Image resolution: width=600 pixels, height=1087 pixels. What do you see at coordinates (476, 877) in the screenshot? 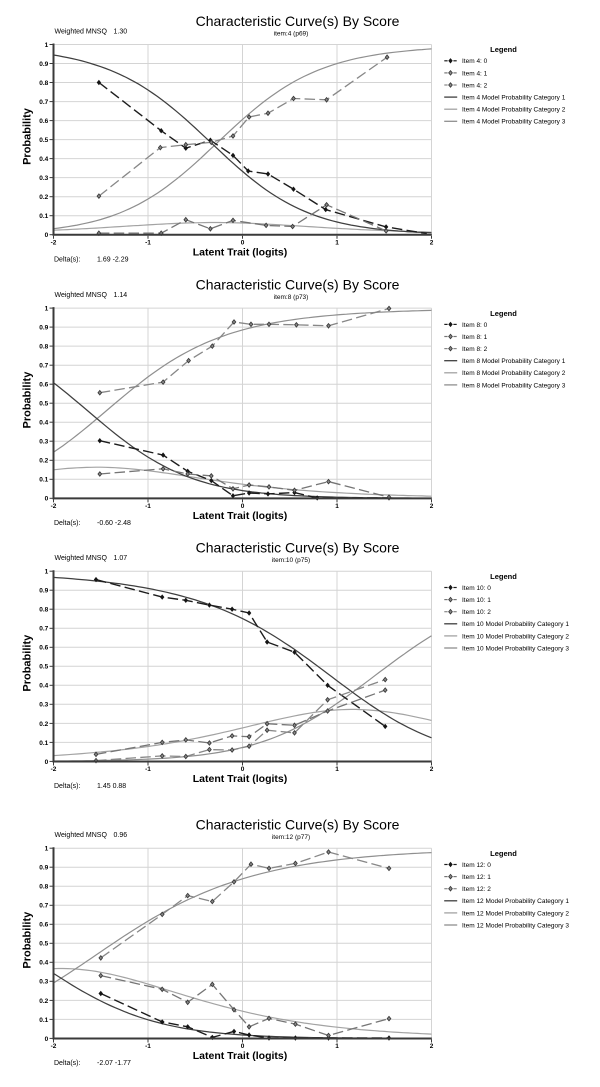
I see `svg-text: Item 12: 1` at bounding box center [476, 877].